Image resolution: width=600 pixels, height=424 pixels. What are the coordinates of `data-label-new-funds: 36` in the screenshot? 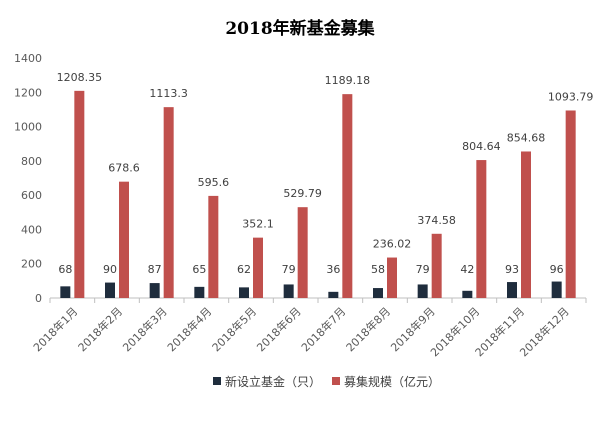 It's located at (333, 269).